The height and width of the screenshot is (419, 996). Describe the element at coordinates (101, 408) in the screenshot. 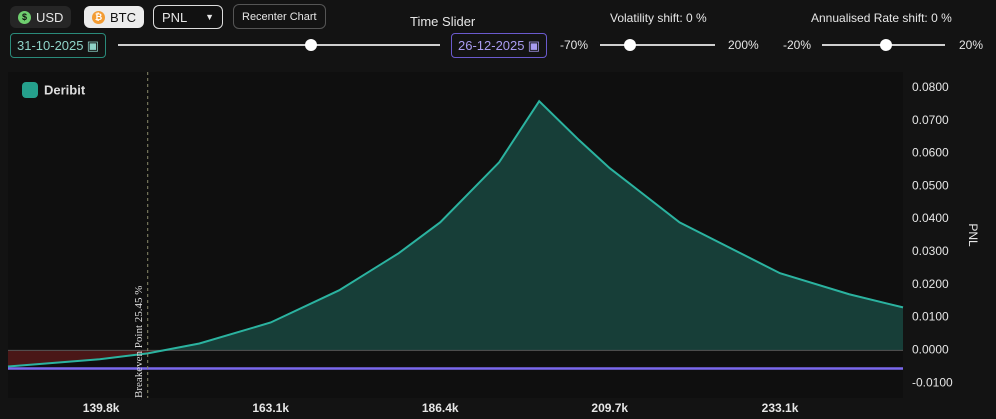

I see `x-tick-label: 139.8k` at that location.